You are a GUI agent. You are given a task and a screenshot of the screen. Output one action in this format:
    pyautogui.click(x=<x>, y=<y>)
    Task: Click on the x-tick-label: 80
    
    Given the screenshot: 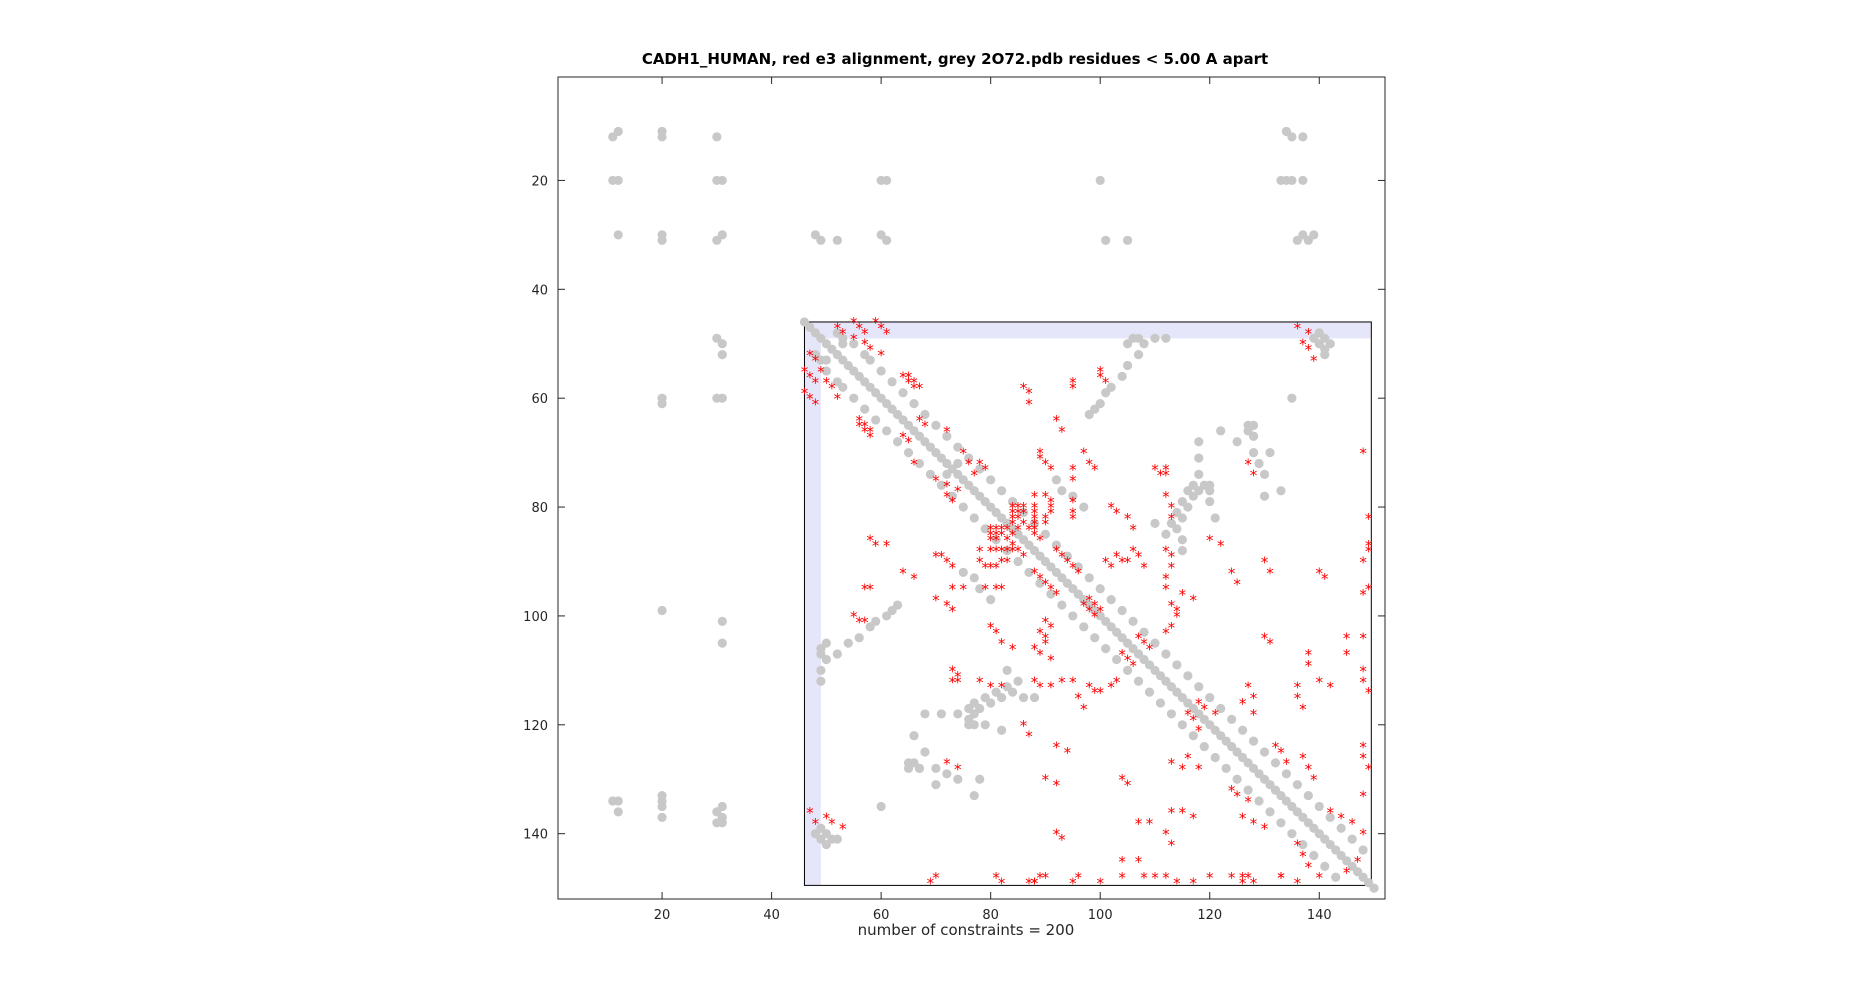 What is the action you would take?
    pyautogui.click(x=990, y=915)
    